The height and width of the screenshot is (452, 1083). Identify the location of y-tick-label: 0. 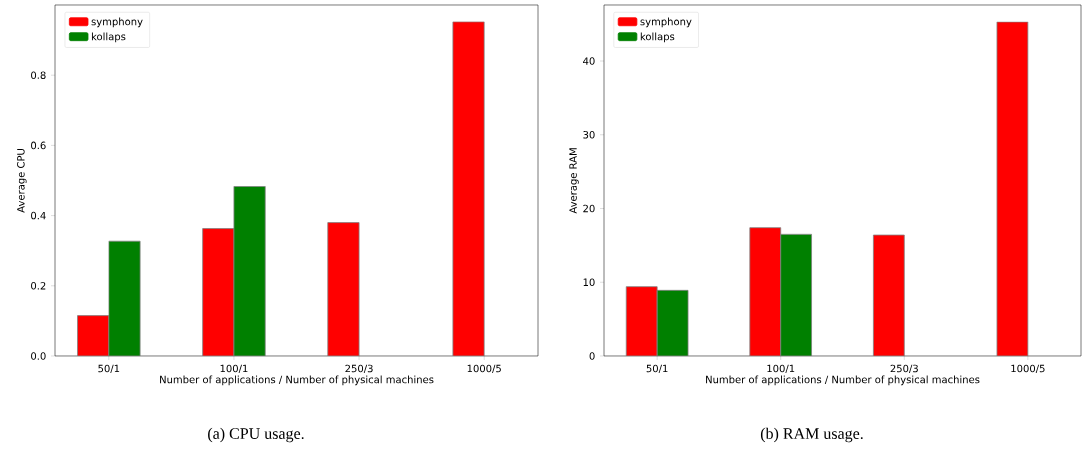
(592, 356).